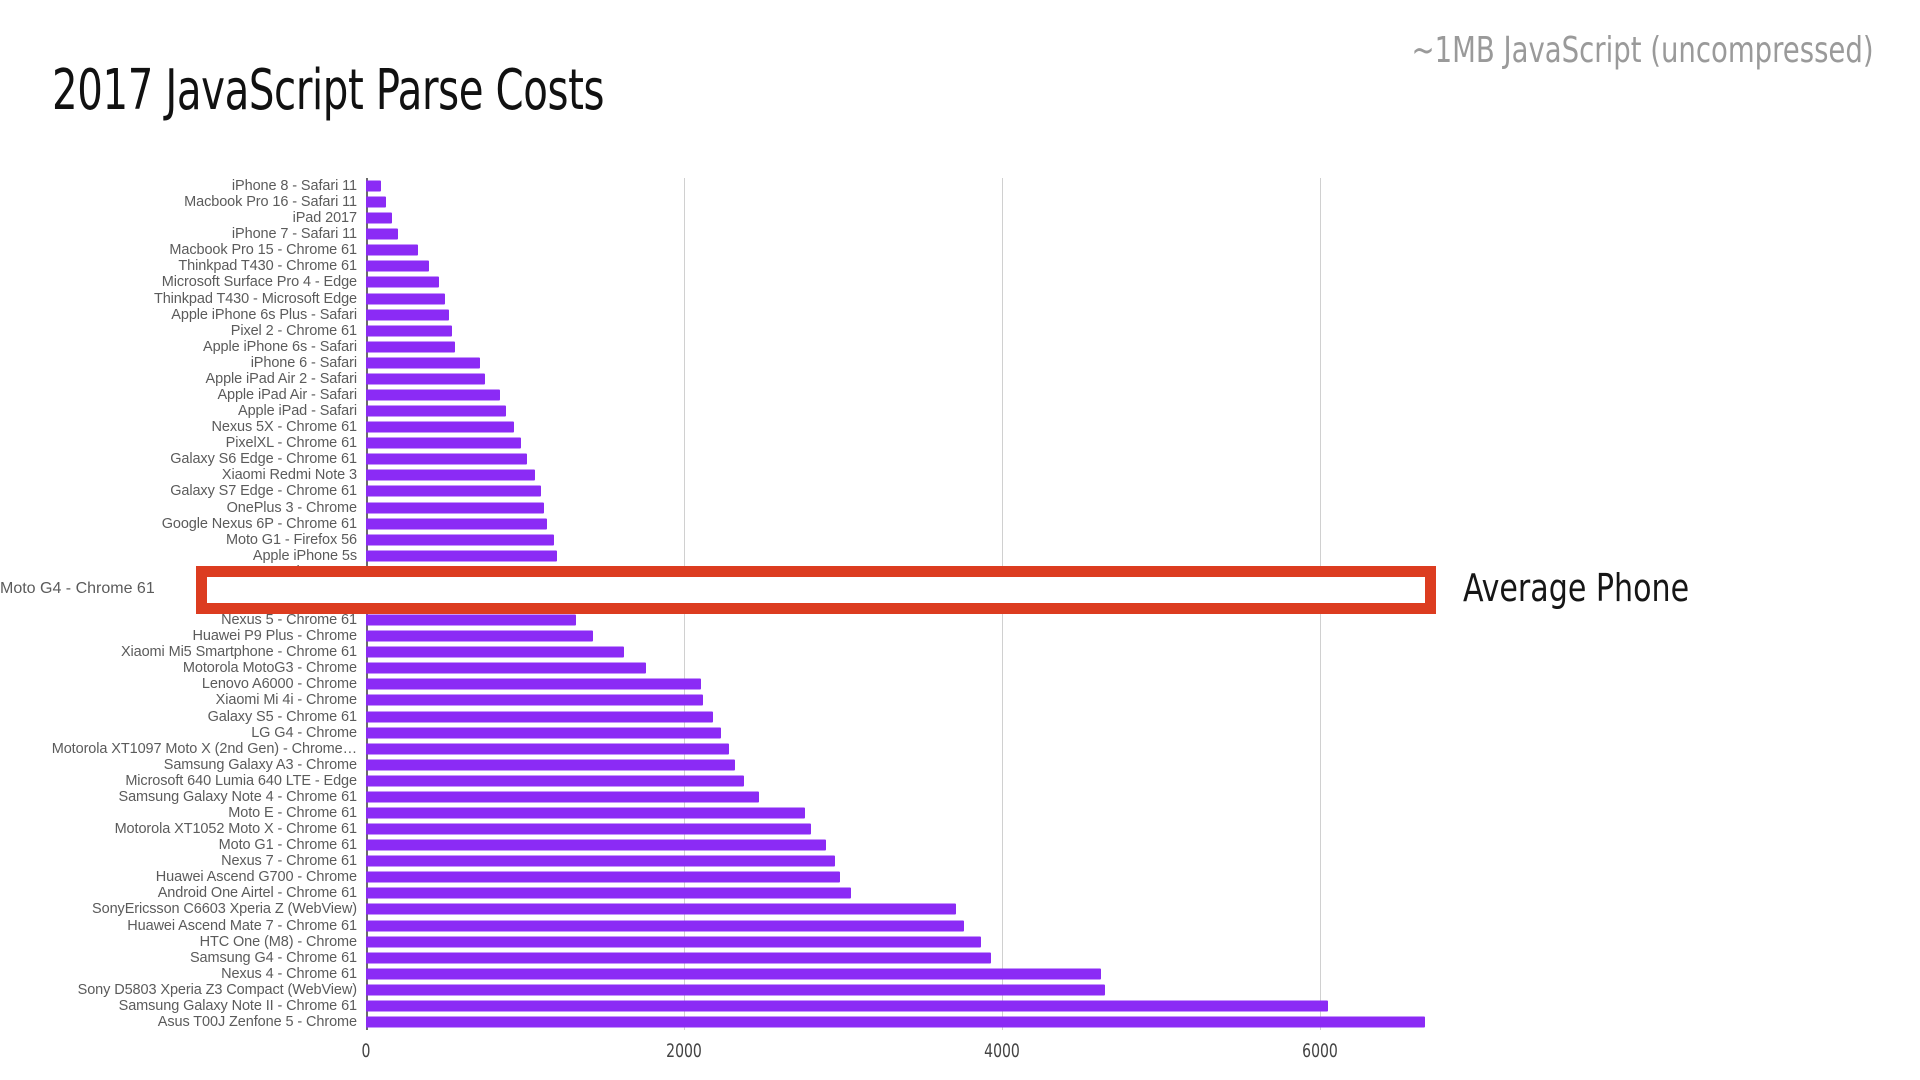 The height and width of the screenshot is (1080, 1920). What do you see at coordinates (960, 299) in the screenshot?
I see `chart-row: Thinkpad T430 - Microsoft Edge` at bounding box center [960, 299].